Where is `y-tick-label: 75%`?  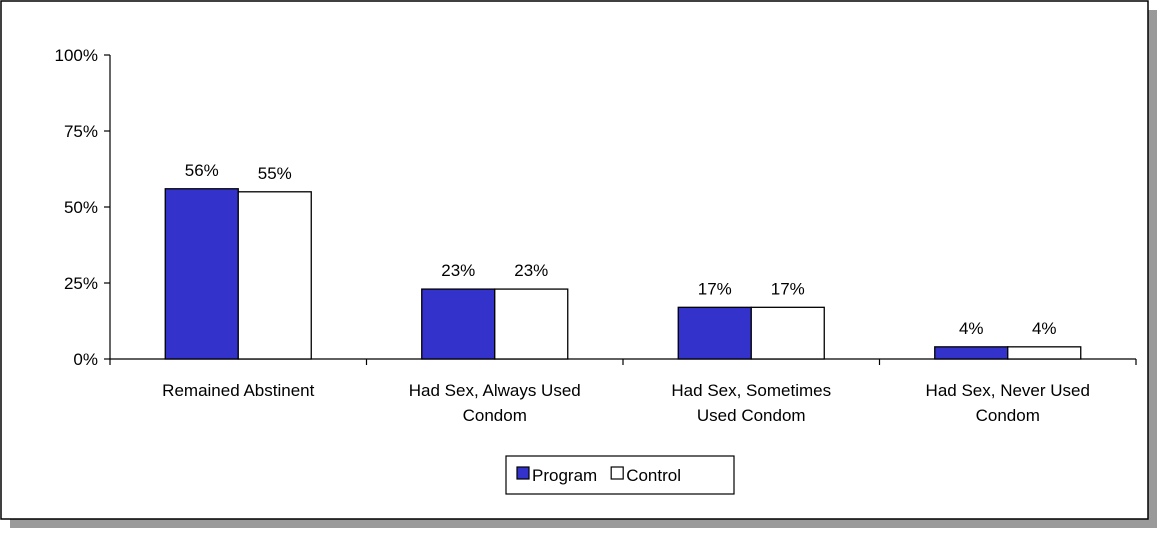
y-tick-label: 75% is located at coordinates (81, 131).